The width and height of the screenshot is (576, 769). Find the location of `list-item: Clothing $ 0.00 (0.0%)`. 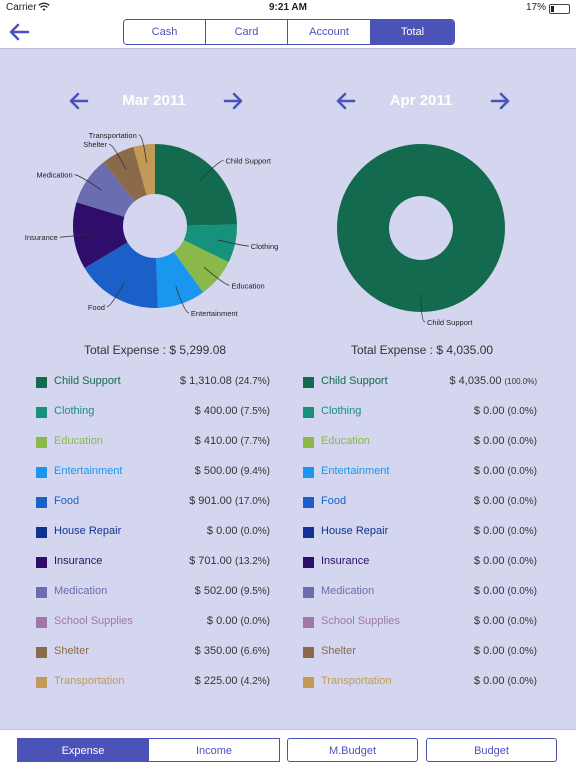

list-item: Clothing $ 0.00 (0.0%) is located at coordinates (421, 416).